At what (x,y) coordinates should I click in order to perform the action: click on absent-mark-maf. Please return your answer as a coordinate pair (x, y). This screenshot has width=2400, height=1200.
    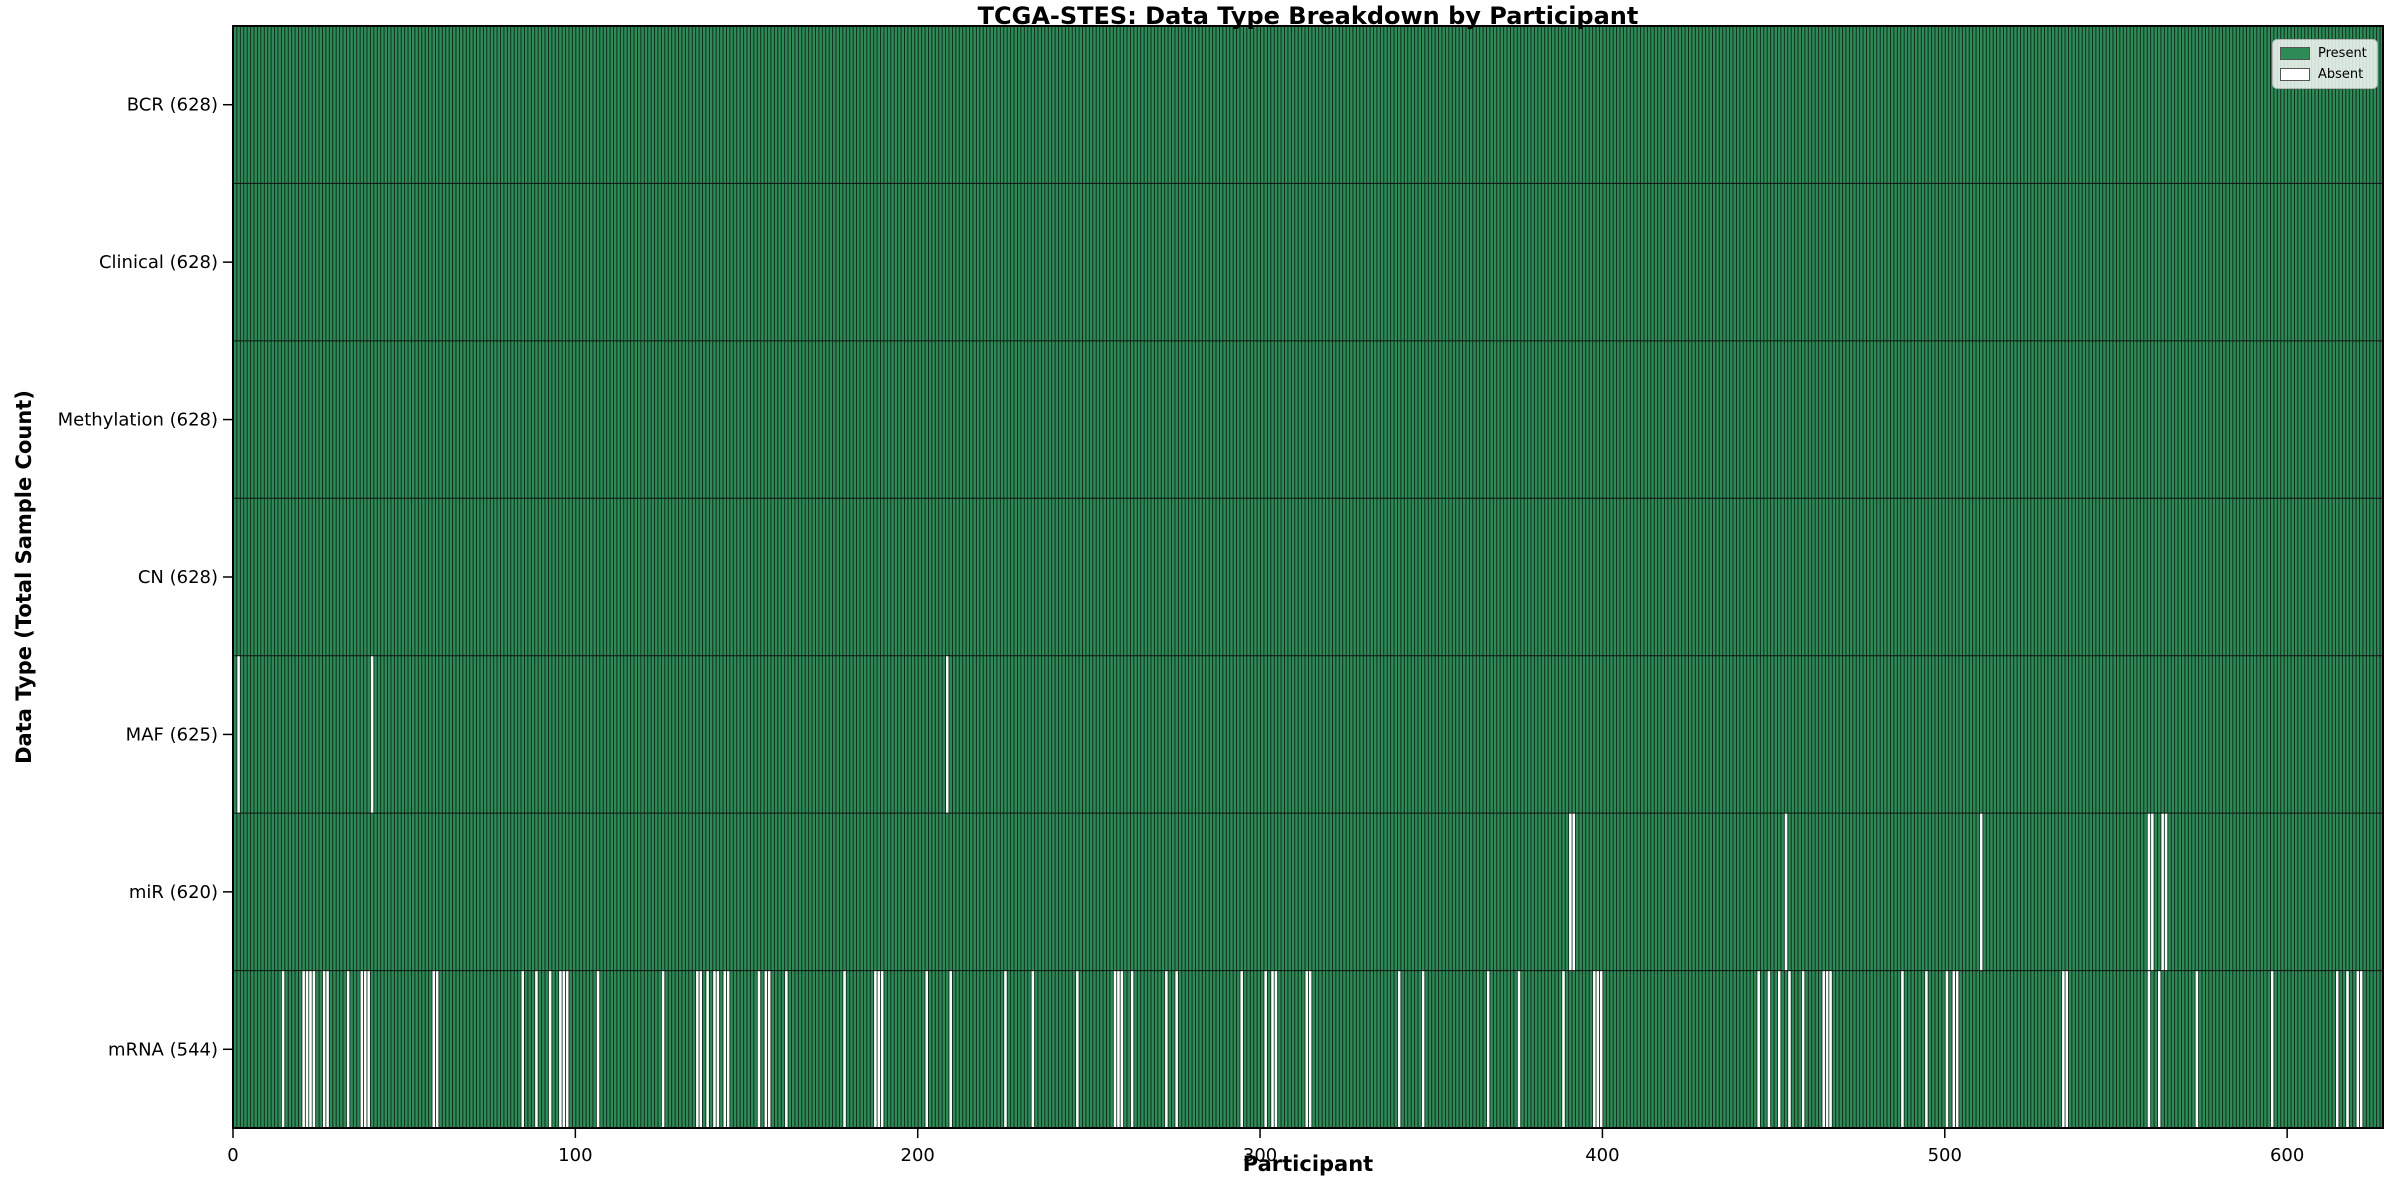
    Looking at the image, I should click on (372, 734).